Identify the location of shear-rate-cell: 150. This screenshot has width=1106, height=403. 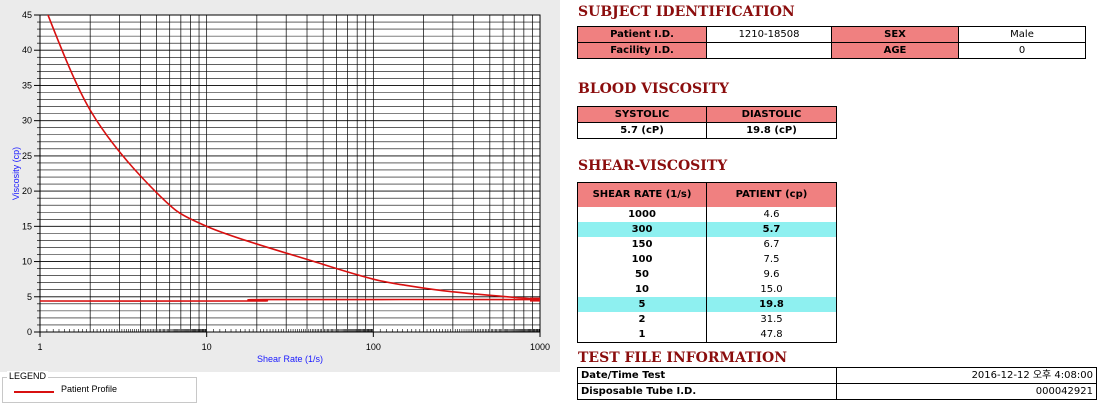
(642, 244).